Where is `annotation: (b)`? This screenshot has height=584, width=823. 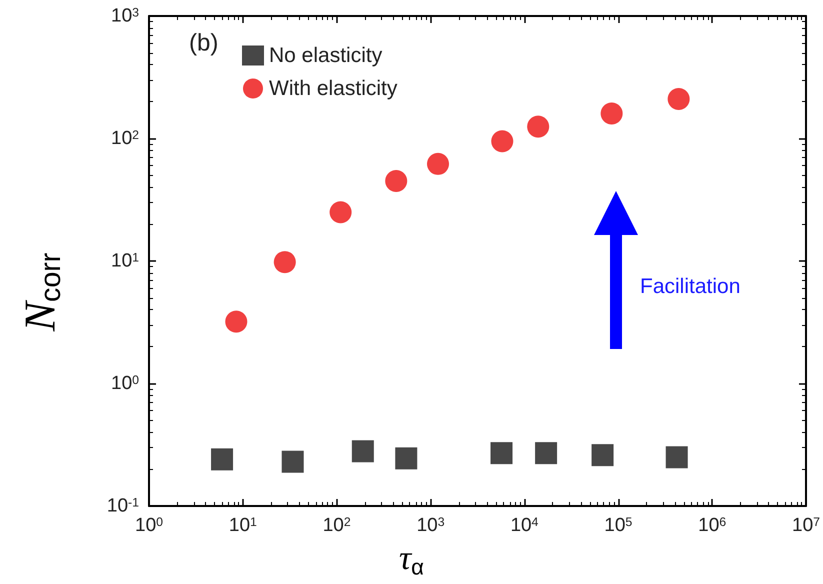
annotation: (b) is located at coordinates (203, 43).